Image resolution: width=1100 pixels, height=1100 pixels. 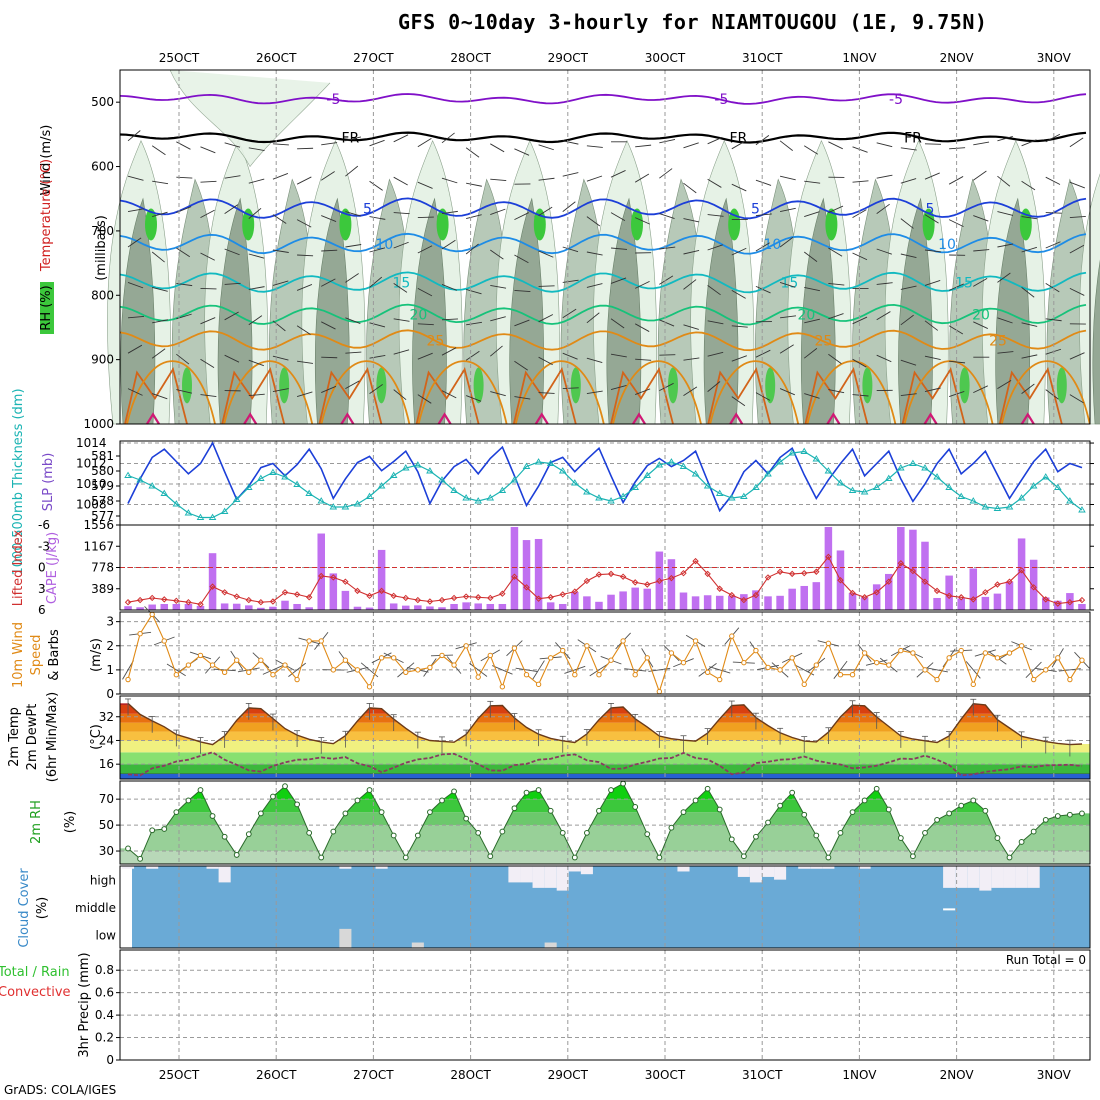 What do you see at coordinates (948, 392) in the screenshot?
I see `isotherm-25-dip` at bounding box center [948, 392].